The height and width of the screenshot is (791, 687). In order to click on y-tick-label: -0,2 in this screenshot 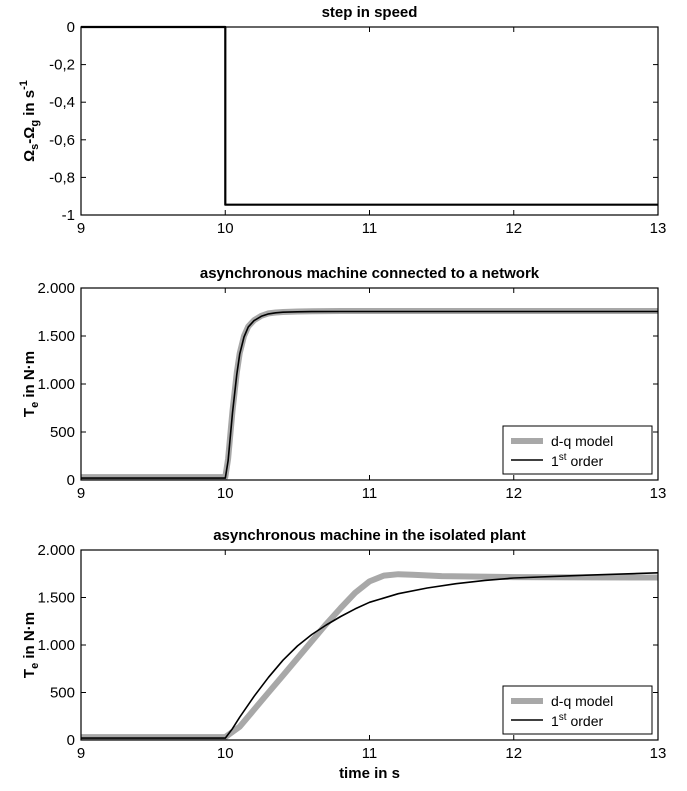, I will do `click(62, 65)`.